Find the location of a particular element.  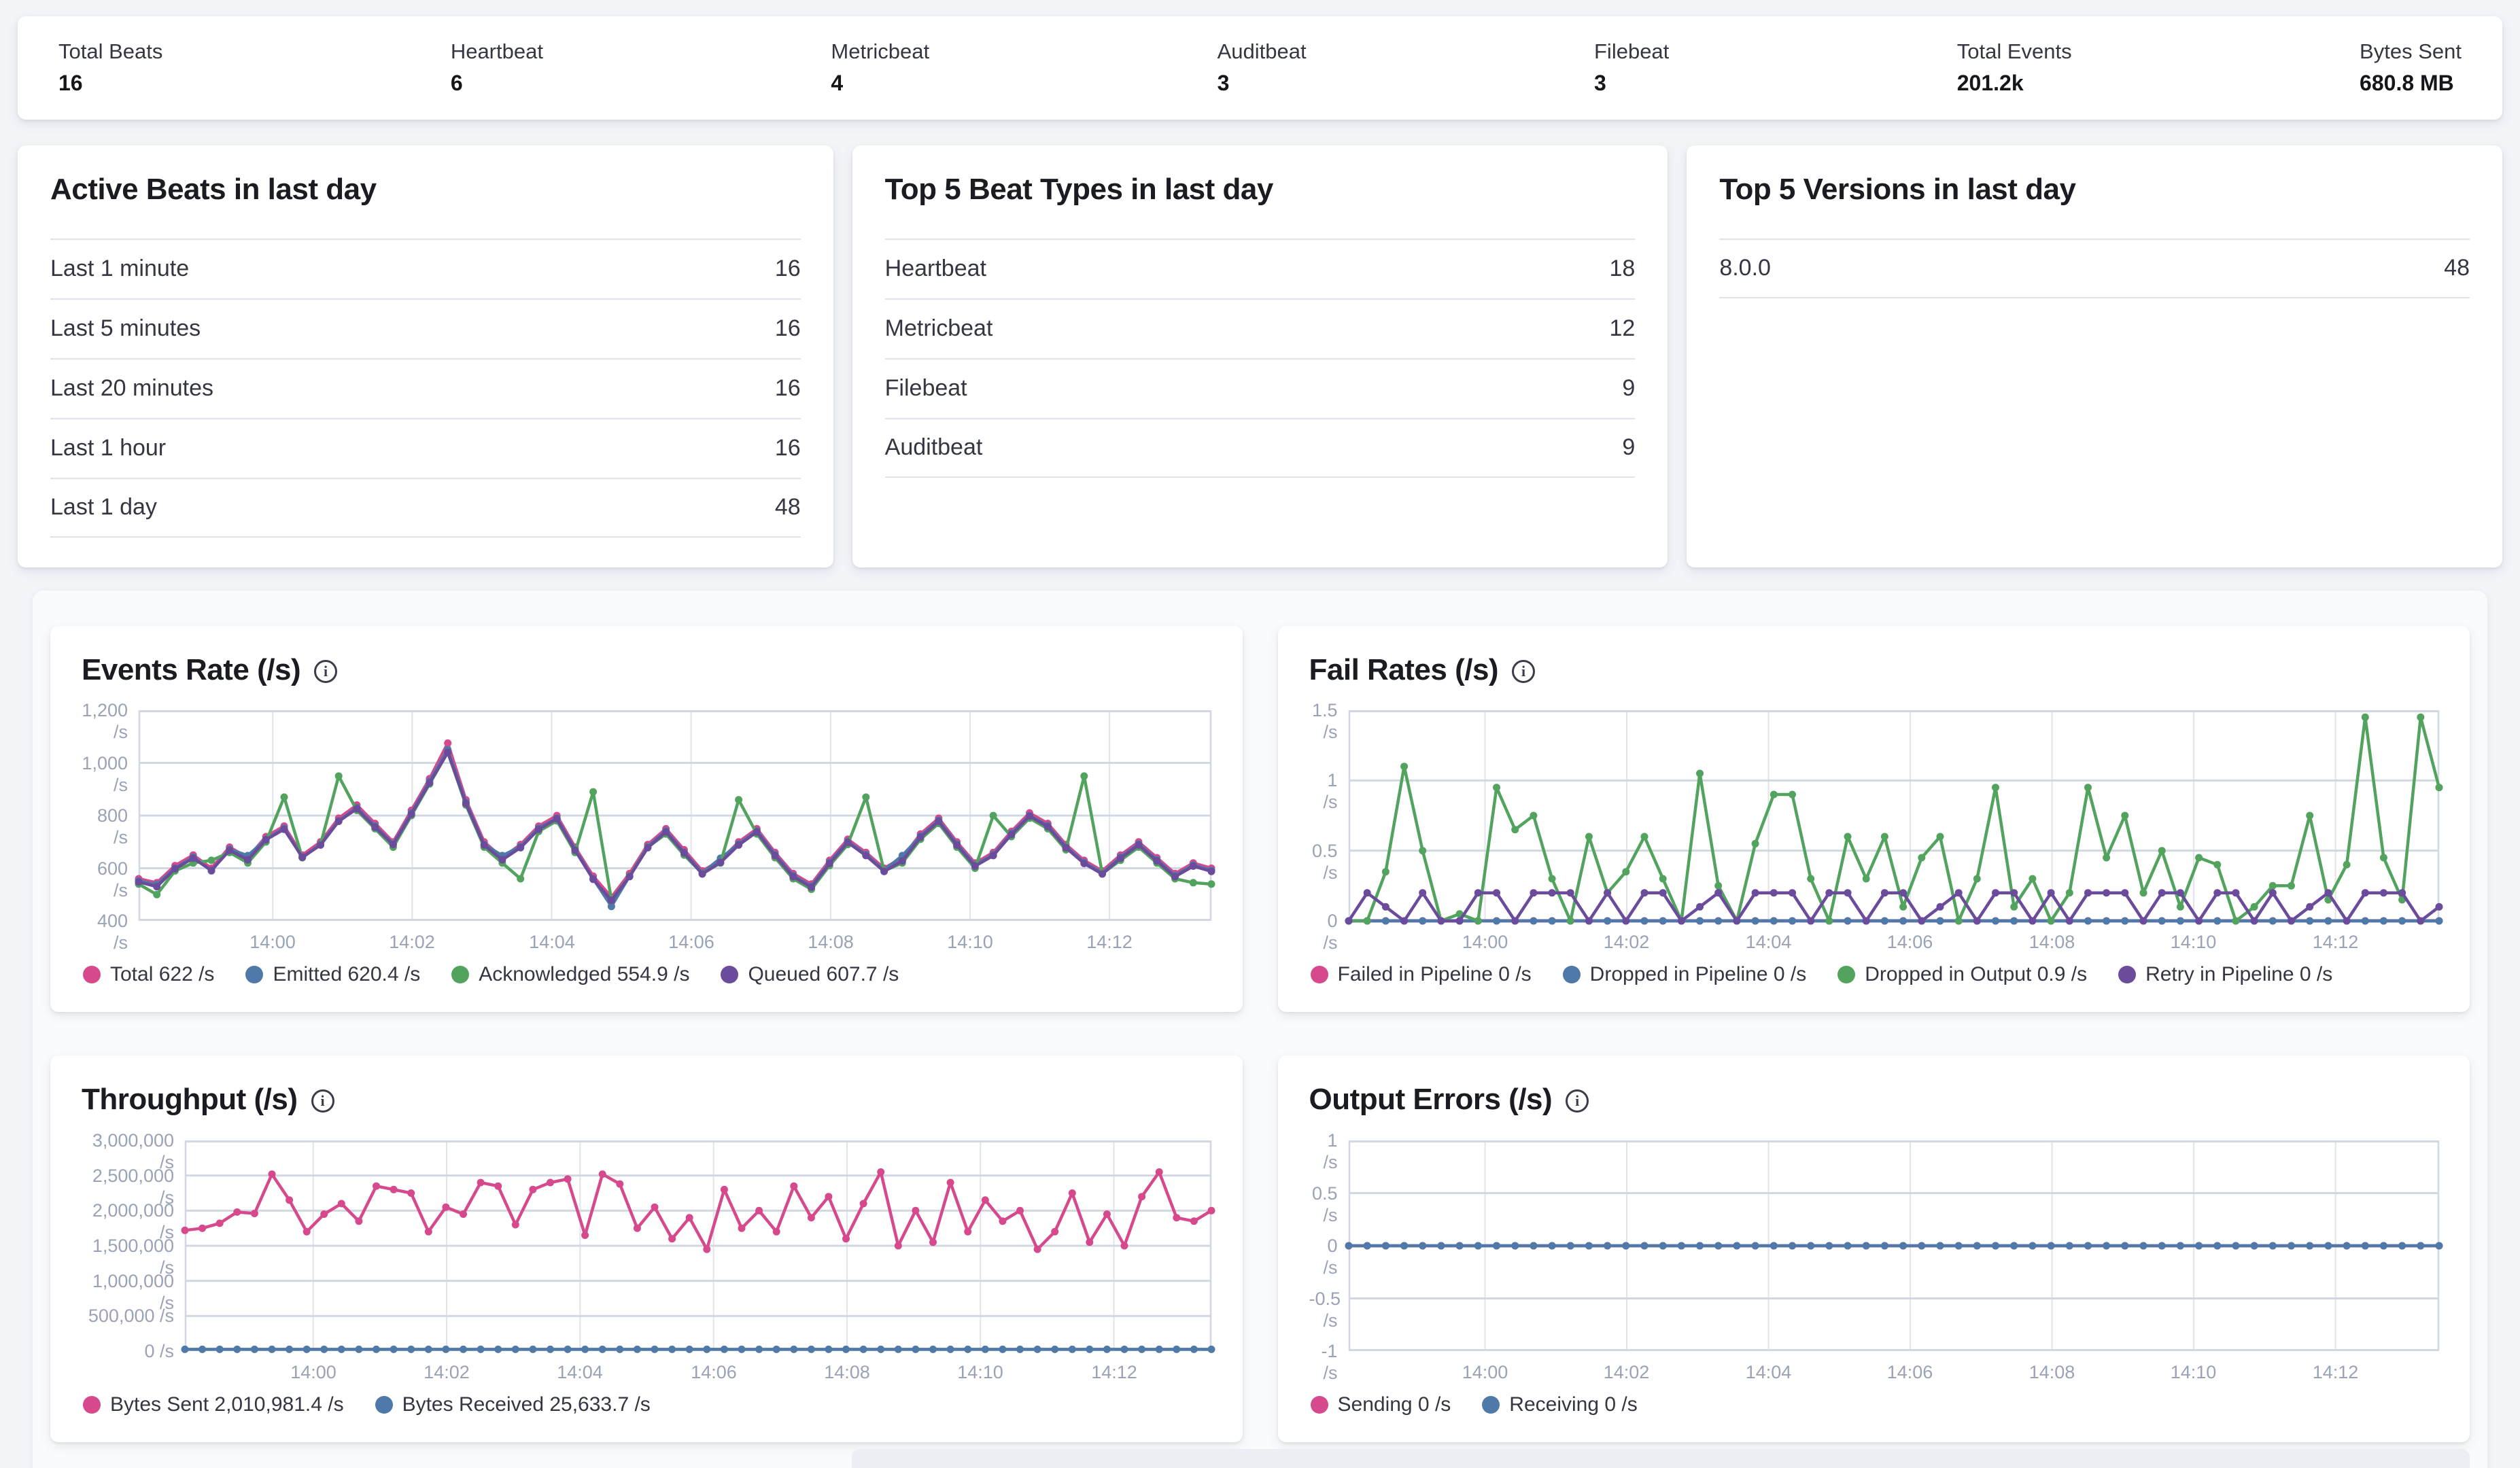

chart-title: Events Rate (/s) is located at coordinates (192, 669).